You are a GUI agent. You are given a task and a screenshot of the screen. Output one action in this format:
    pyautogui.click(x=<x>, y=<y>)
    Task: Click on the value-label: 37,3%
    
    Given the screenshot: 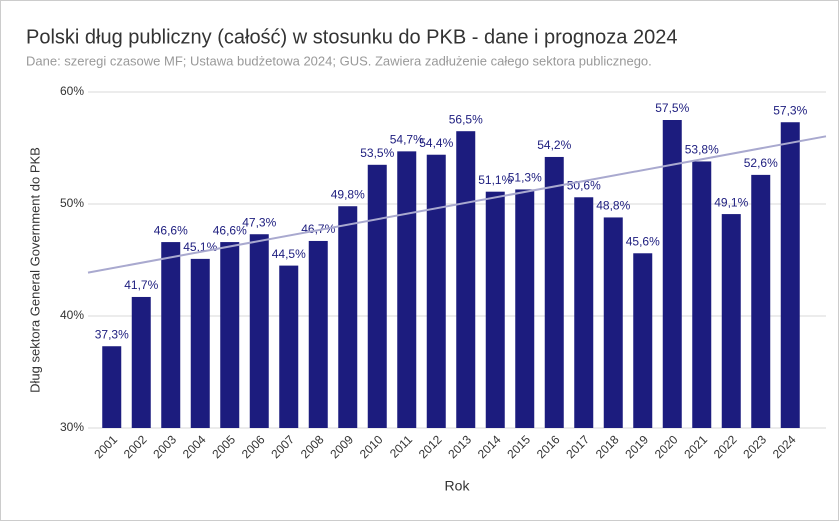 What is the action you would take?
    pyautogui.click(x=112, y=334)
    